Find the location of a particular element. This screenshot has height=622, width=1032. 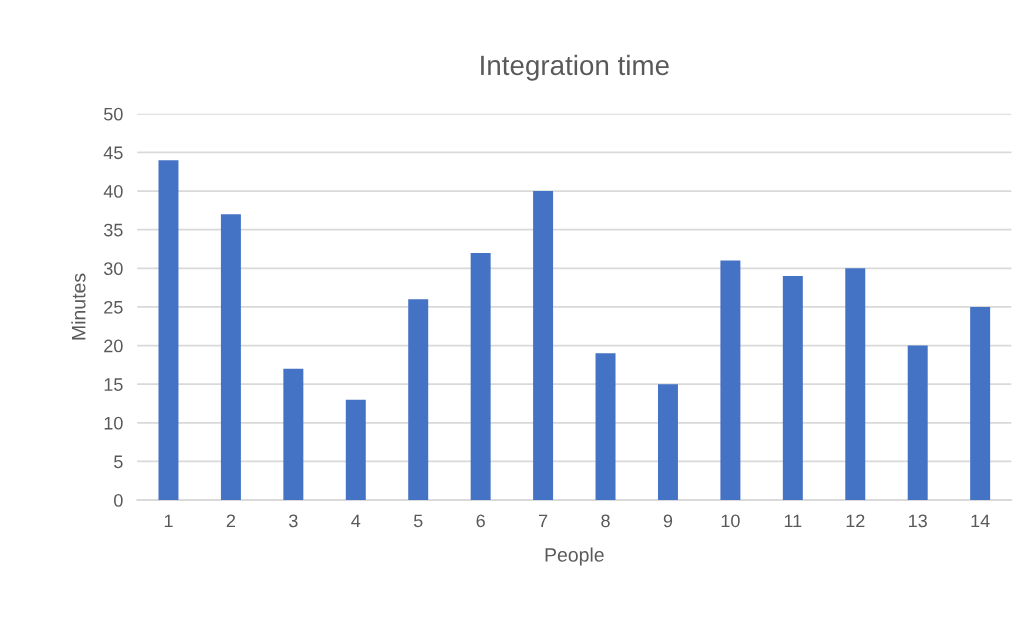

x-tick-label: 12 is located at coordinates (855, 521).